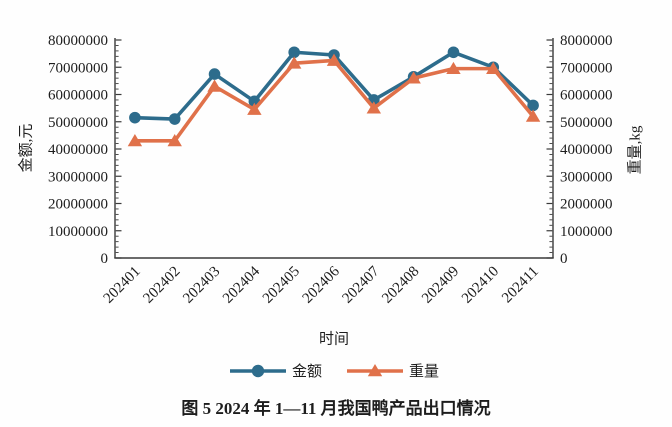 The height and width of the screenshot is (427, 672). What do you see at coordinates (78, 123) in the screenshot?
I see `y-tick-label-left: 50000000` at bounding box center [78, 123].